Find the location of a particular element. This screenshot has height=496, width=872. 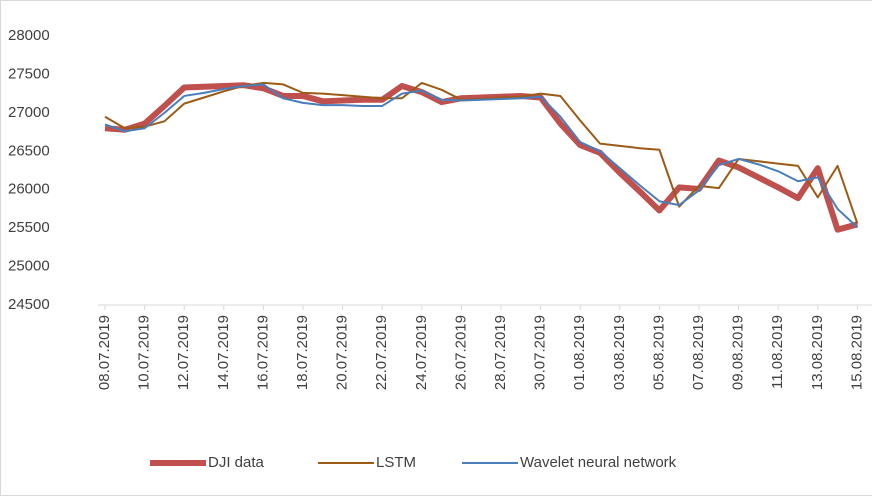

x-tick-label: 09.08.2019 is located at coordinates (738, 352).